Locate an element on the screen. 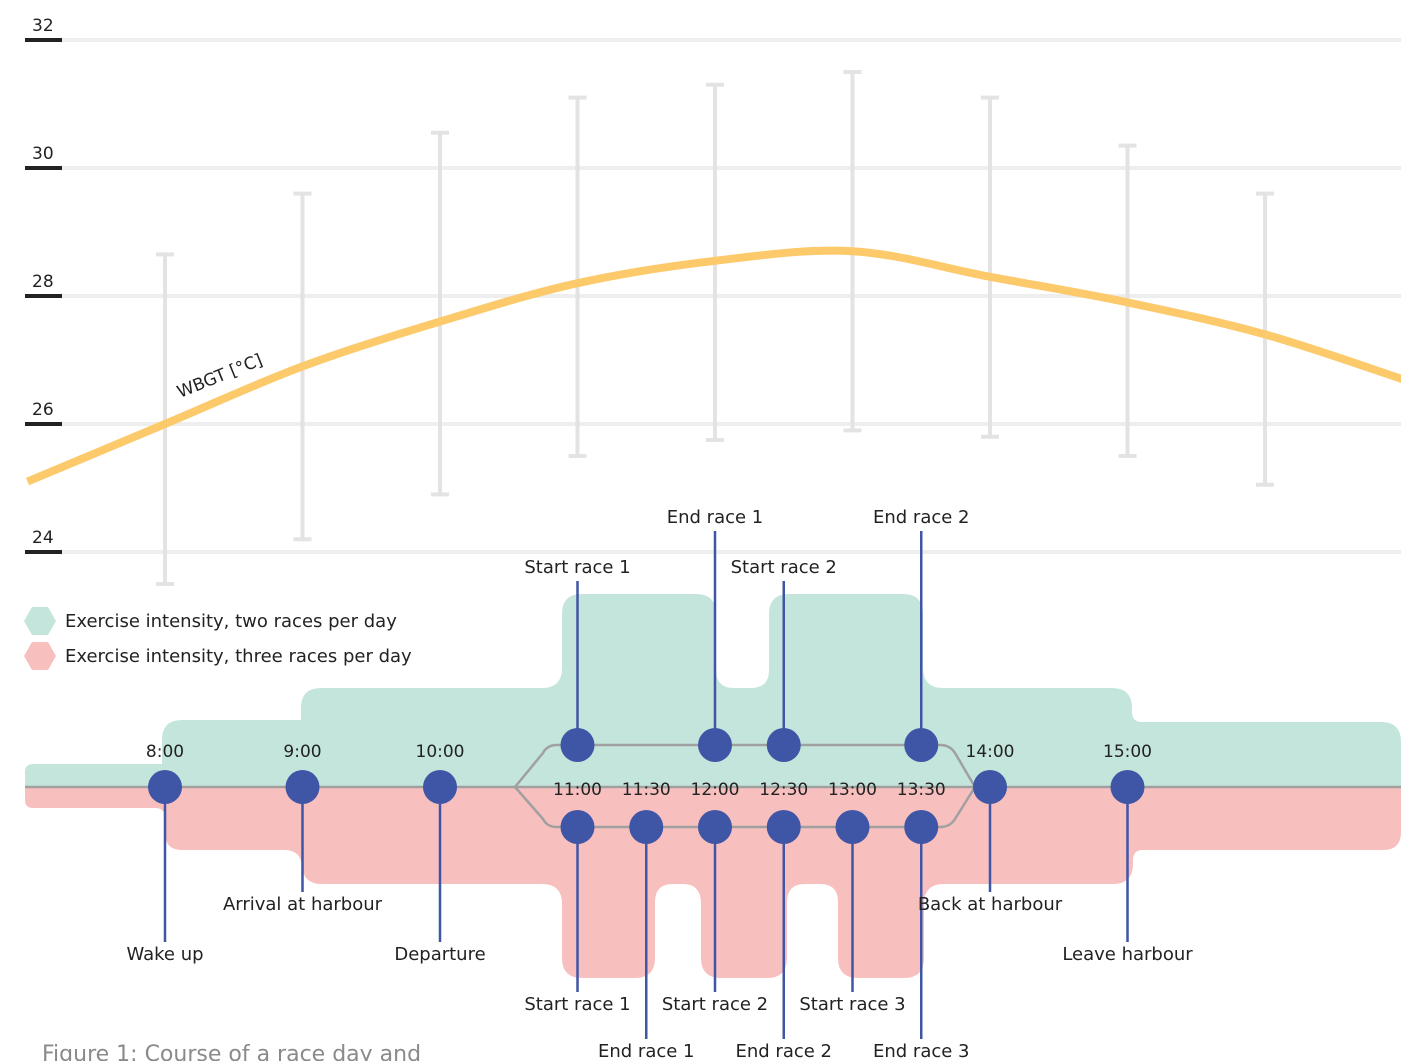  three-races-event-label: Start race 2 is located at coordinates (715, 1004).